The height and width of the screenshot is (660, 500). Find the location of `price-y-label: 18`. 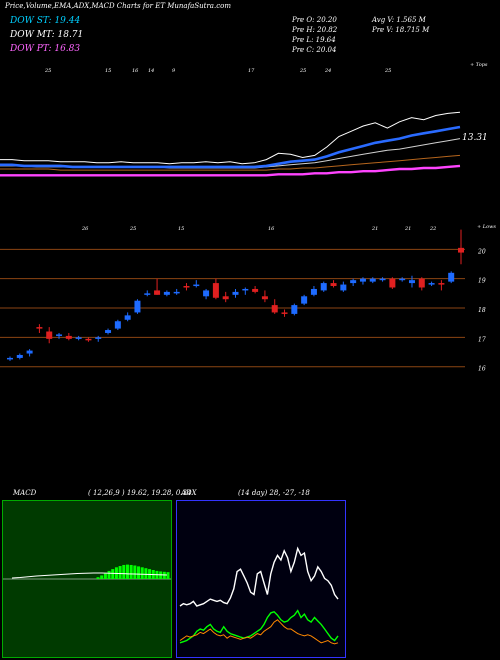

price-y-label: 18 is located at coordinates (482, 310).